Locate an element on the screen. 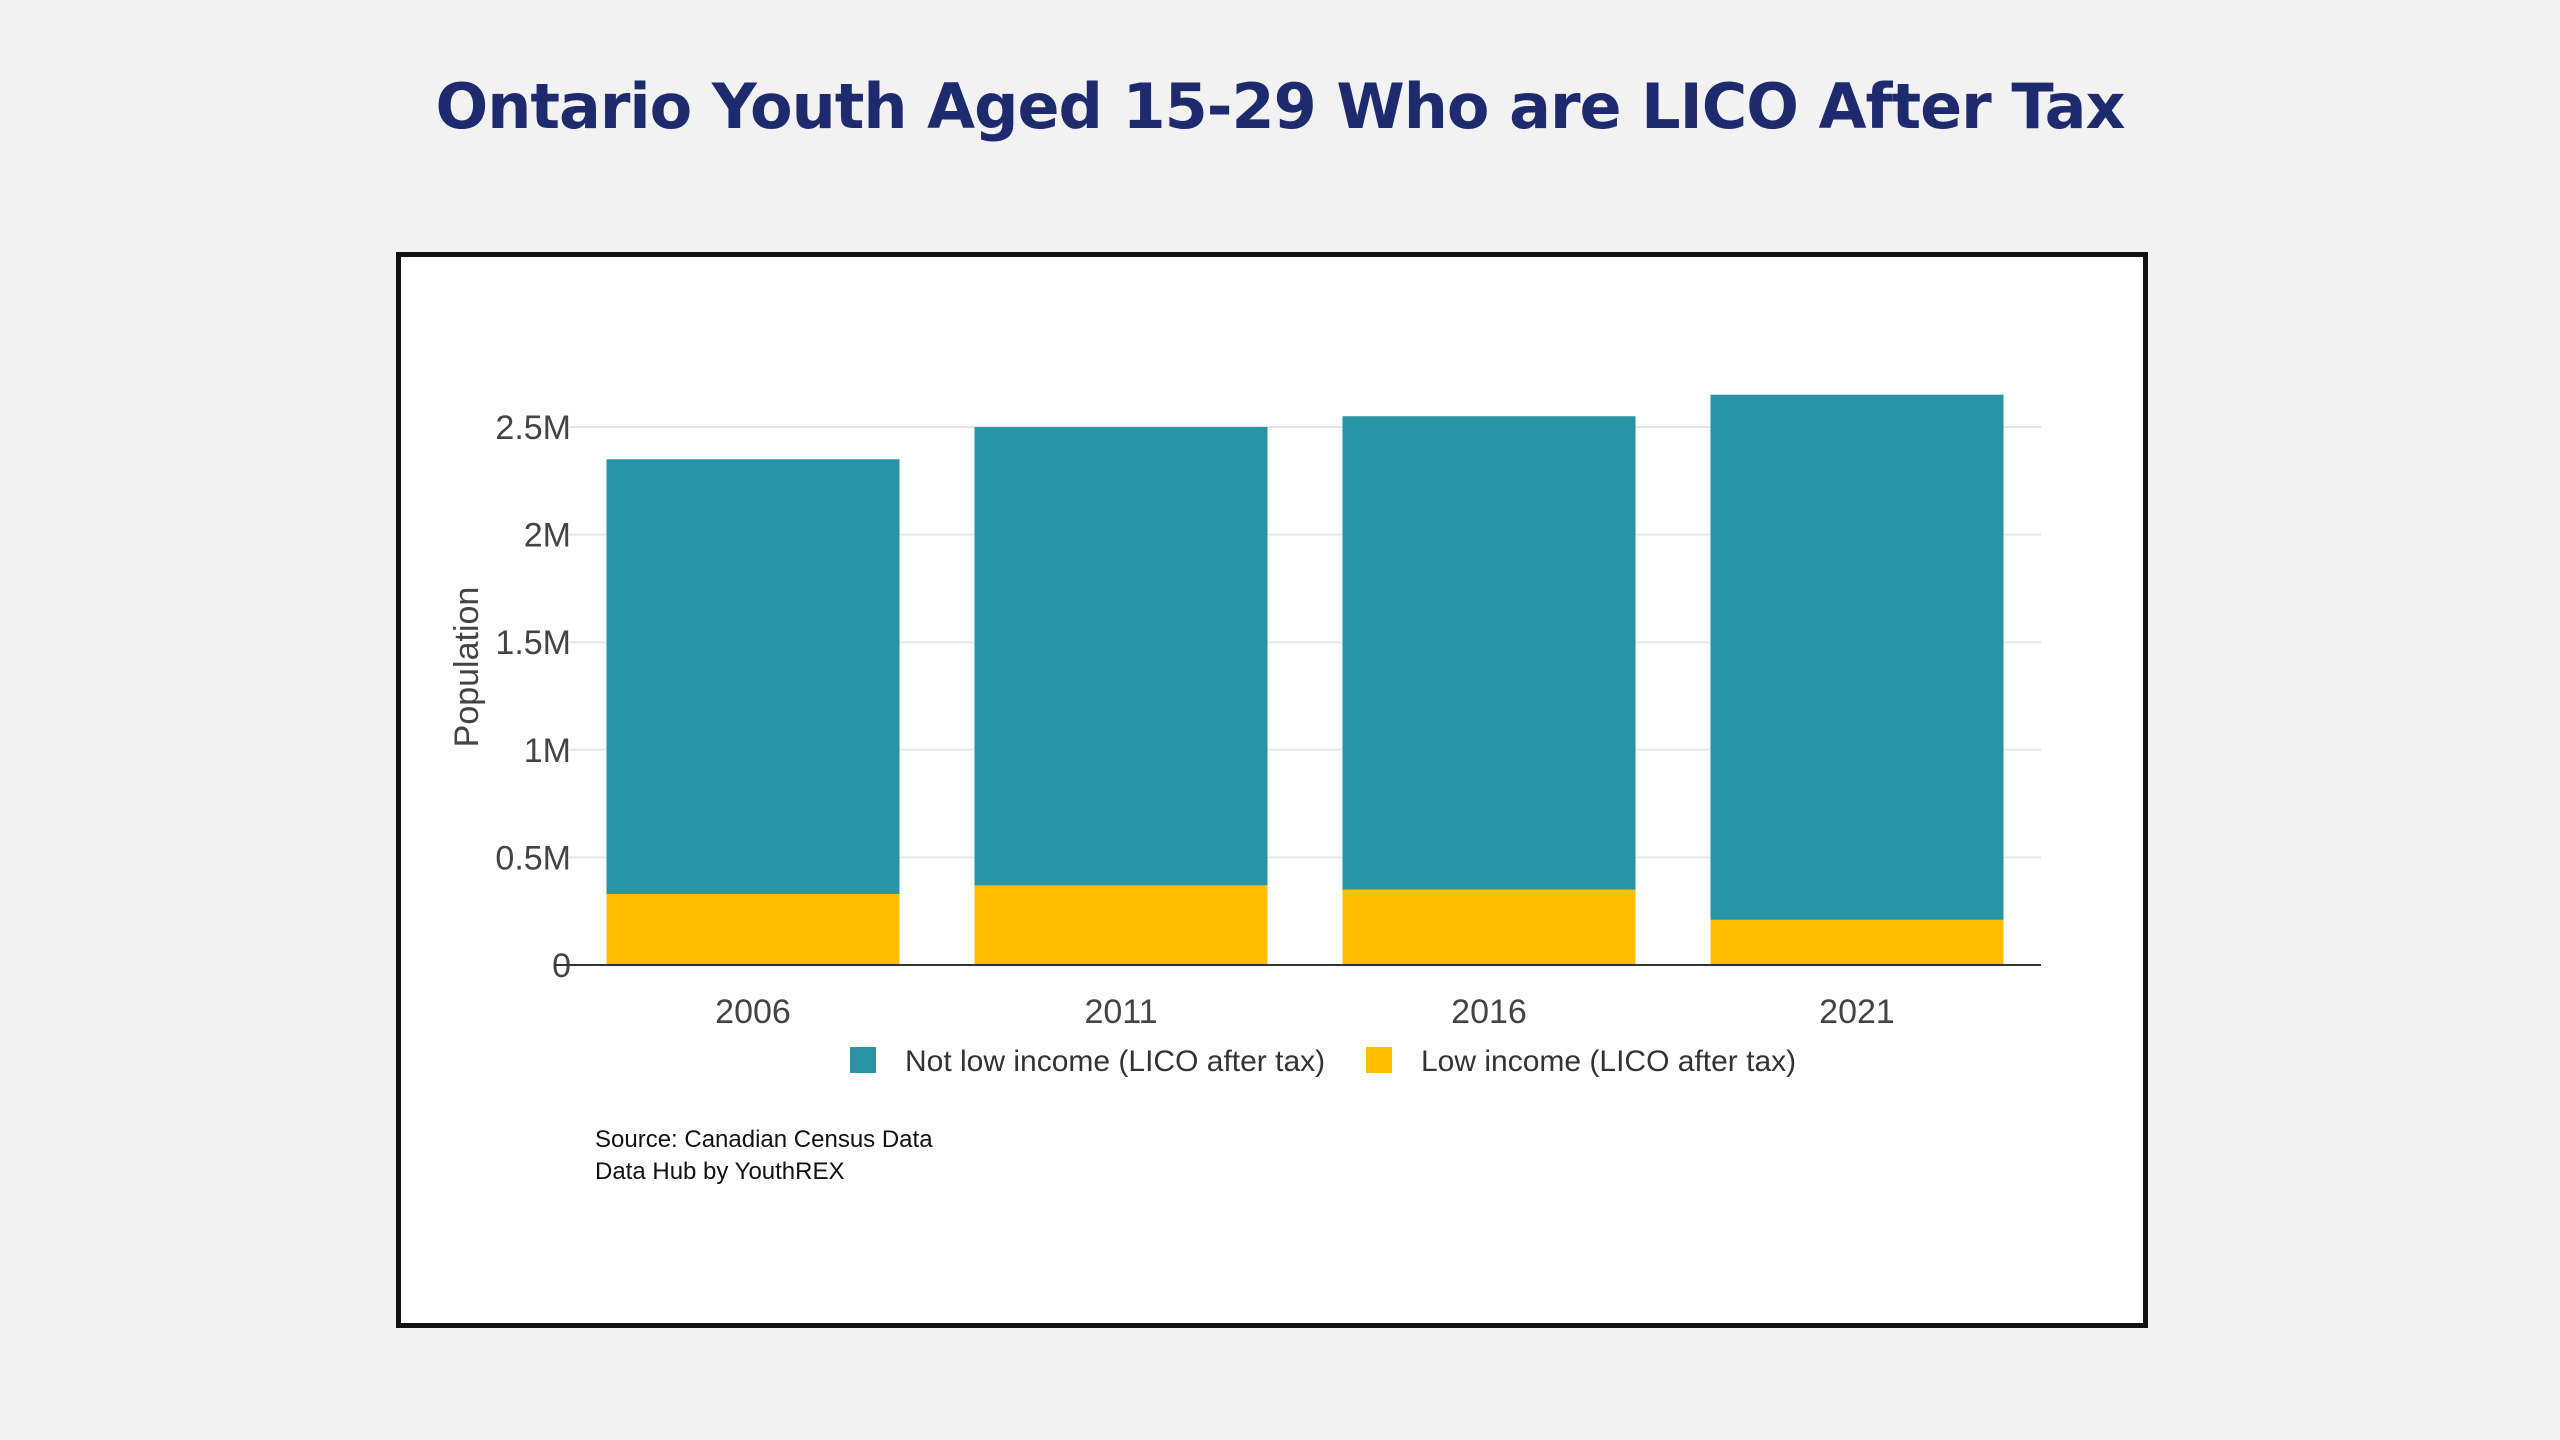  legend-swatch-not-low-income is located at coordinates (863, 1060).